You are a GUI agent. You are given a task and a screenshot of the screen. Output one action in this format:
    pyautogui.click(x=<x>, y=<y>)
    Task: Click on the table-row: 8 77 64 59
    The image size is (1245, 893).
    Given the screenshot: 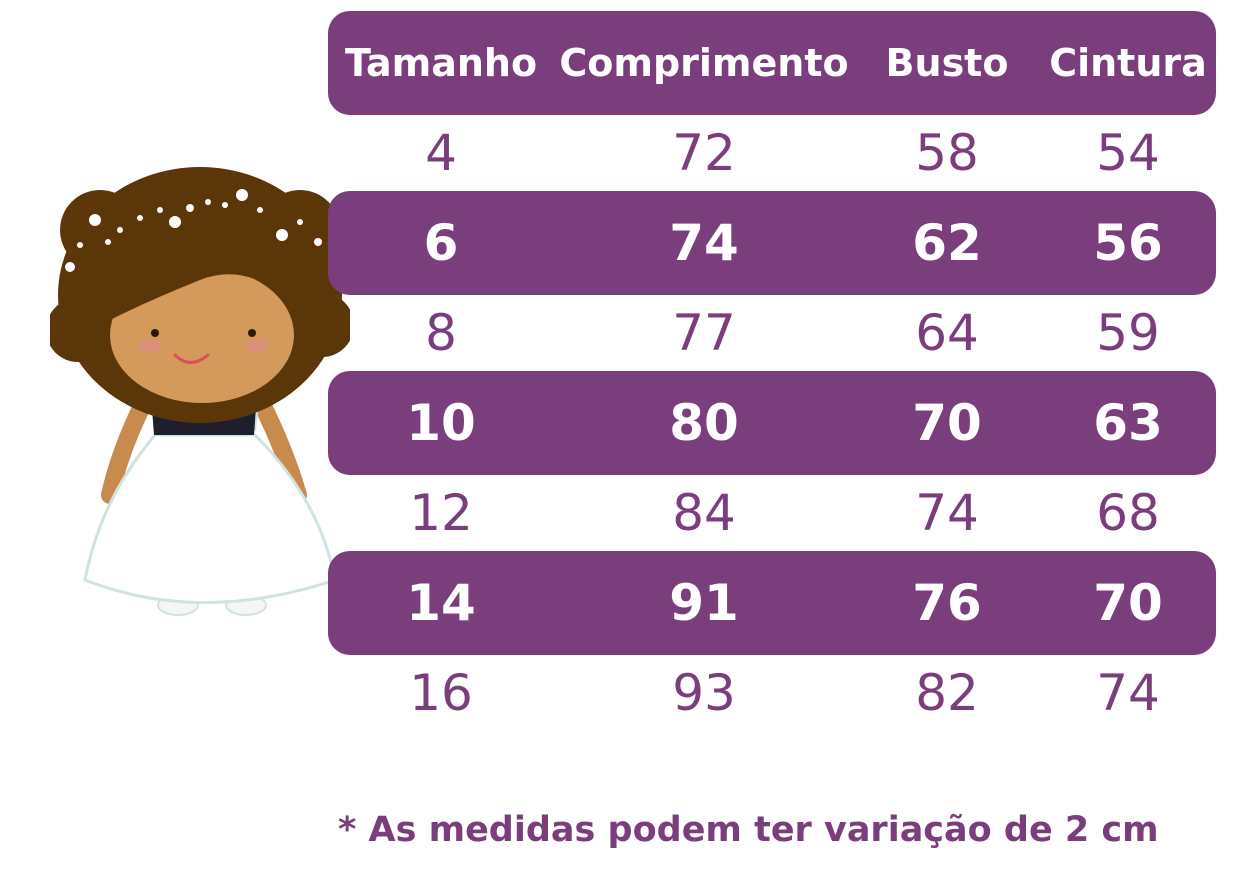 What is the action you would take?
    pyautogui.click(x=772, y=333)
    